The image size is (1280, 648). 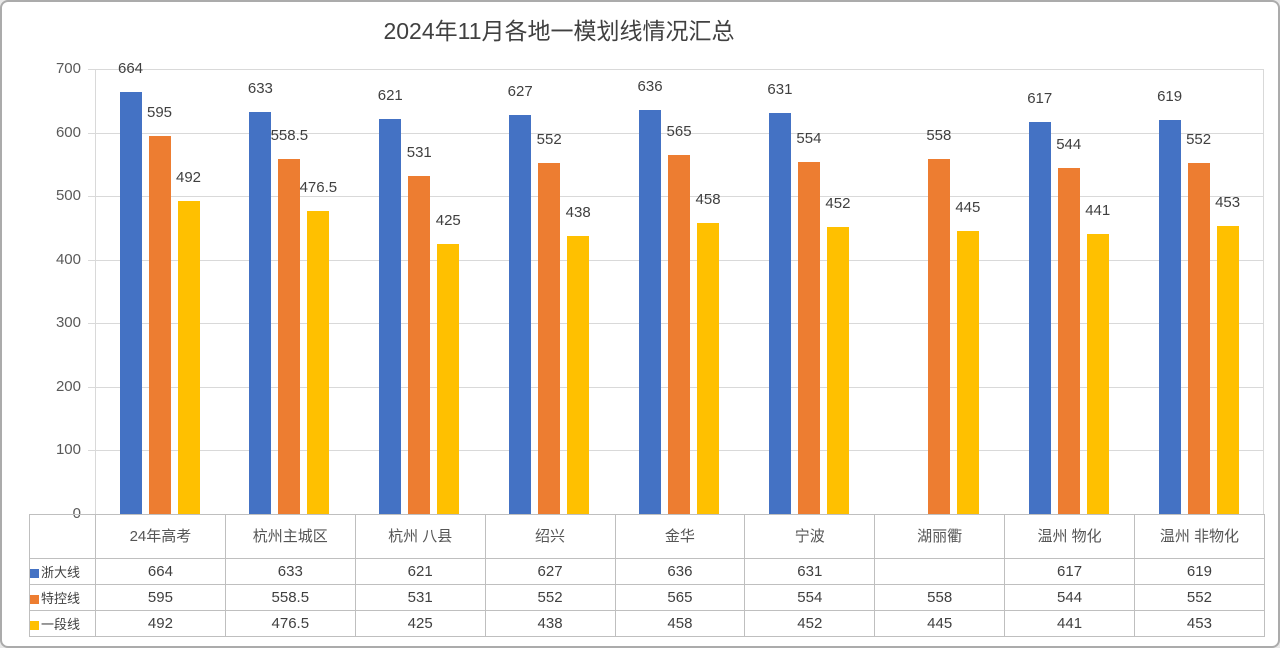 What do you see at coordinates (680, 571) in the screenshot?
I see `table-value-cell: 636` at bounding box center [680, 571].